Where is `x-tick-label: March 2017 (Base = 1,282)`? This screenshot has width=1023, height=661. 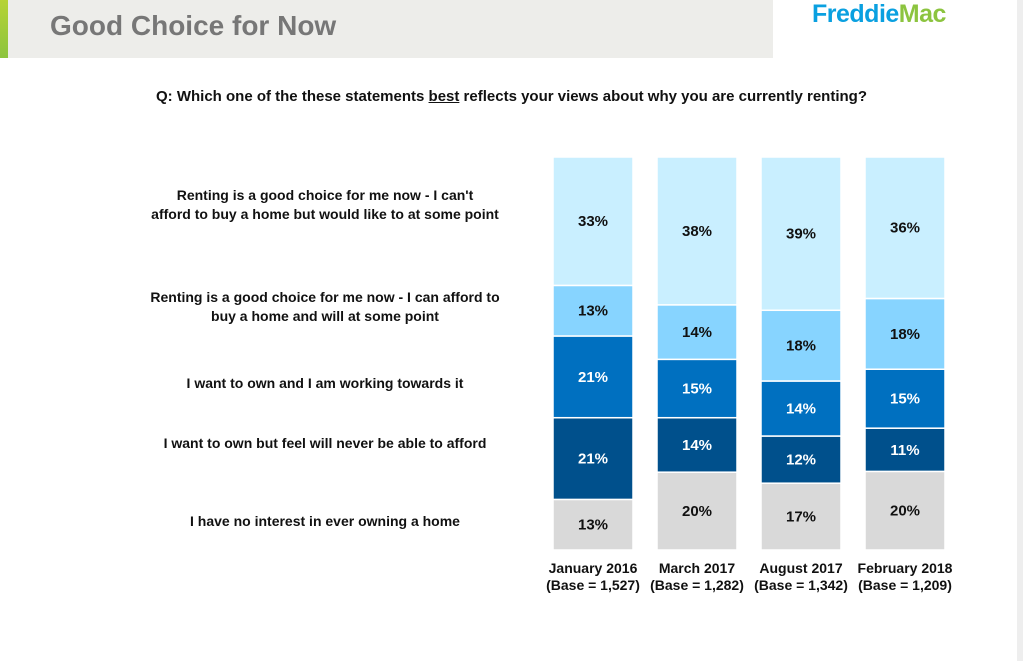
x-tick-label: March 2017 (Base = 1,282) is located at coordinates (697, 576).